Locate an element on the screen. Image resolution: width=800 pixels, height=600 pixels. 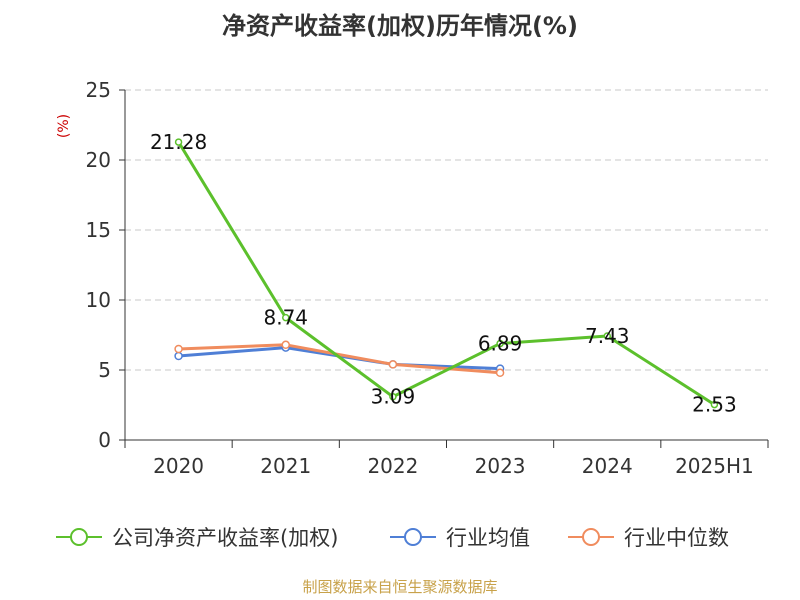
y-tick-label: 0 is located at coordinates (104, 440).